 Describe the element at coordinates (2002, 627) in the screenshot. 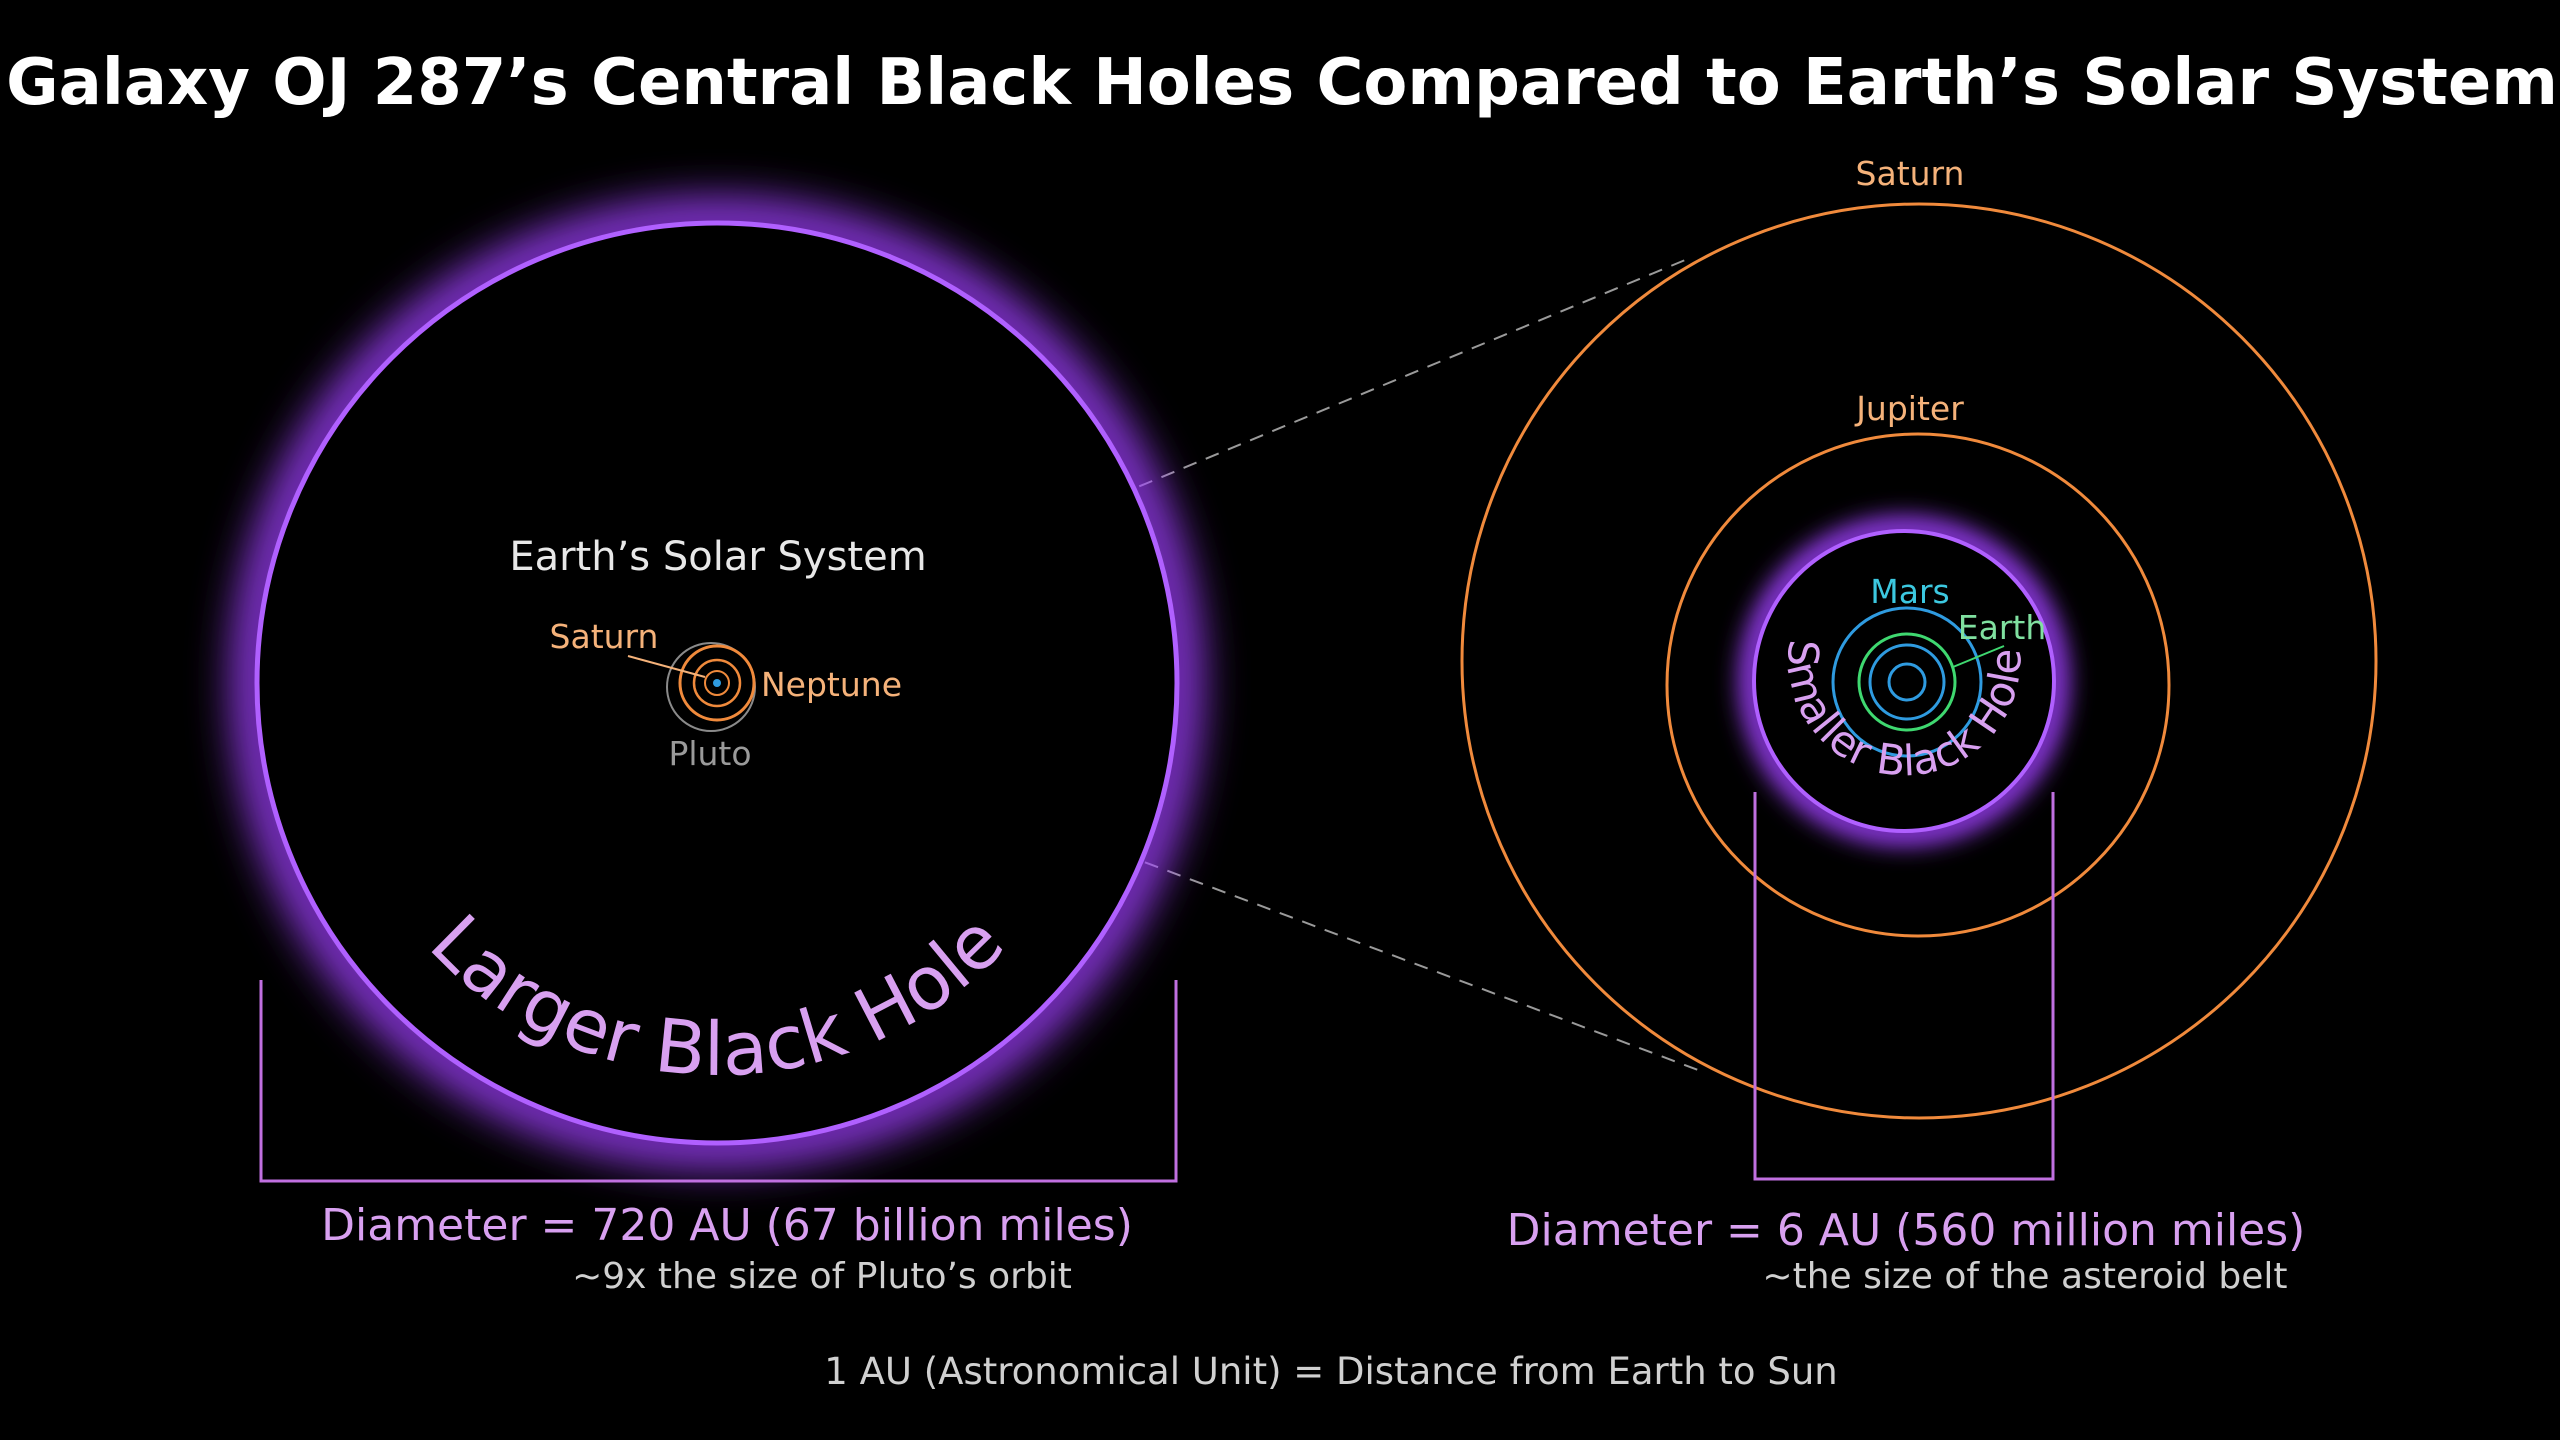

I see `earth-label: Earth` at that location.